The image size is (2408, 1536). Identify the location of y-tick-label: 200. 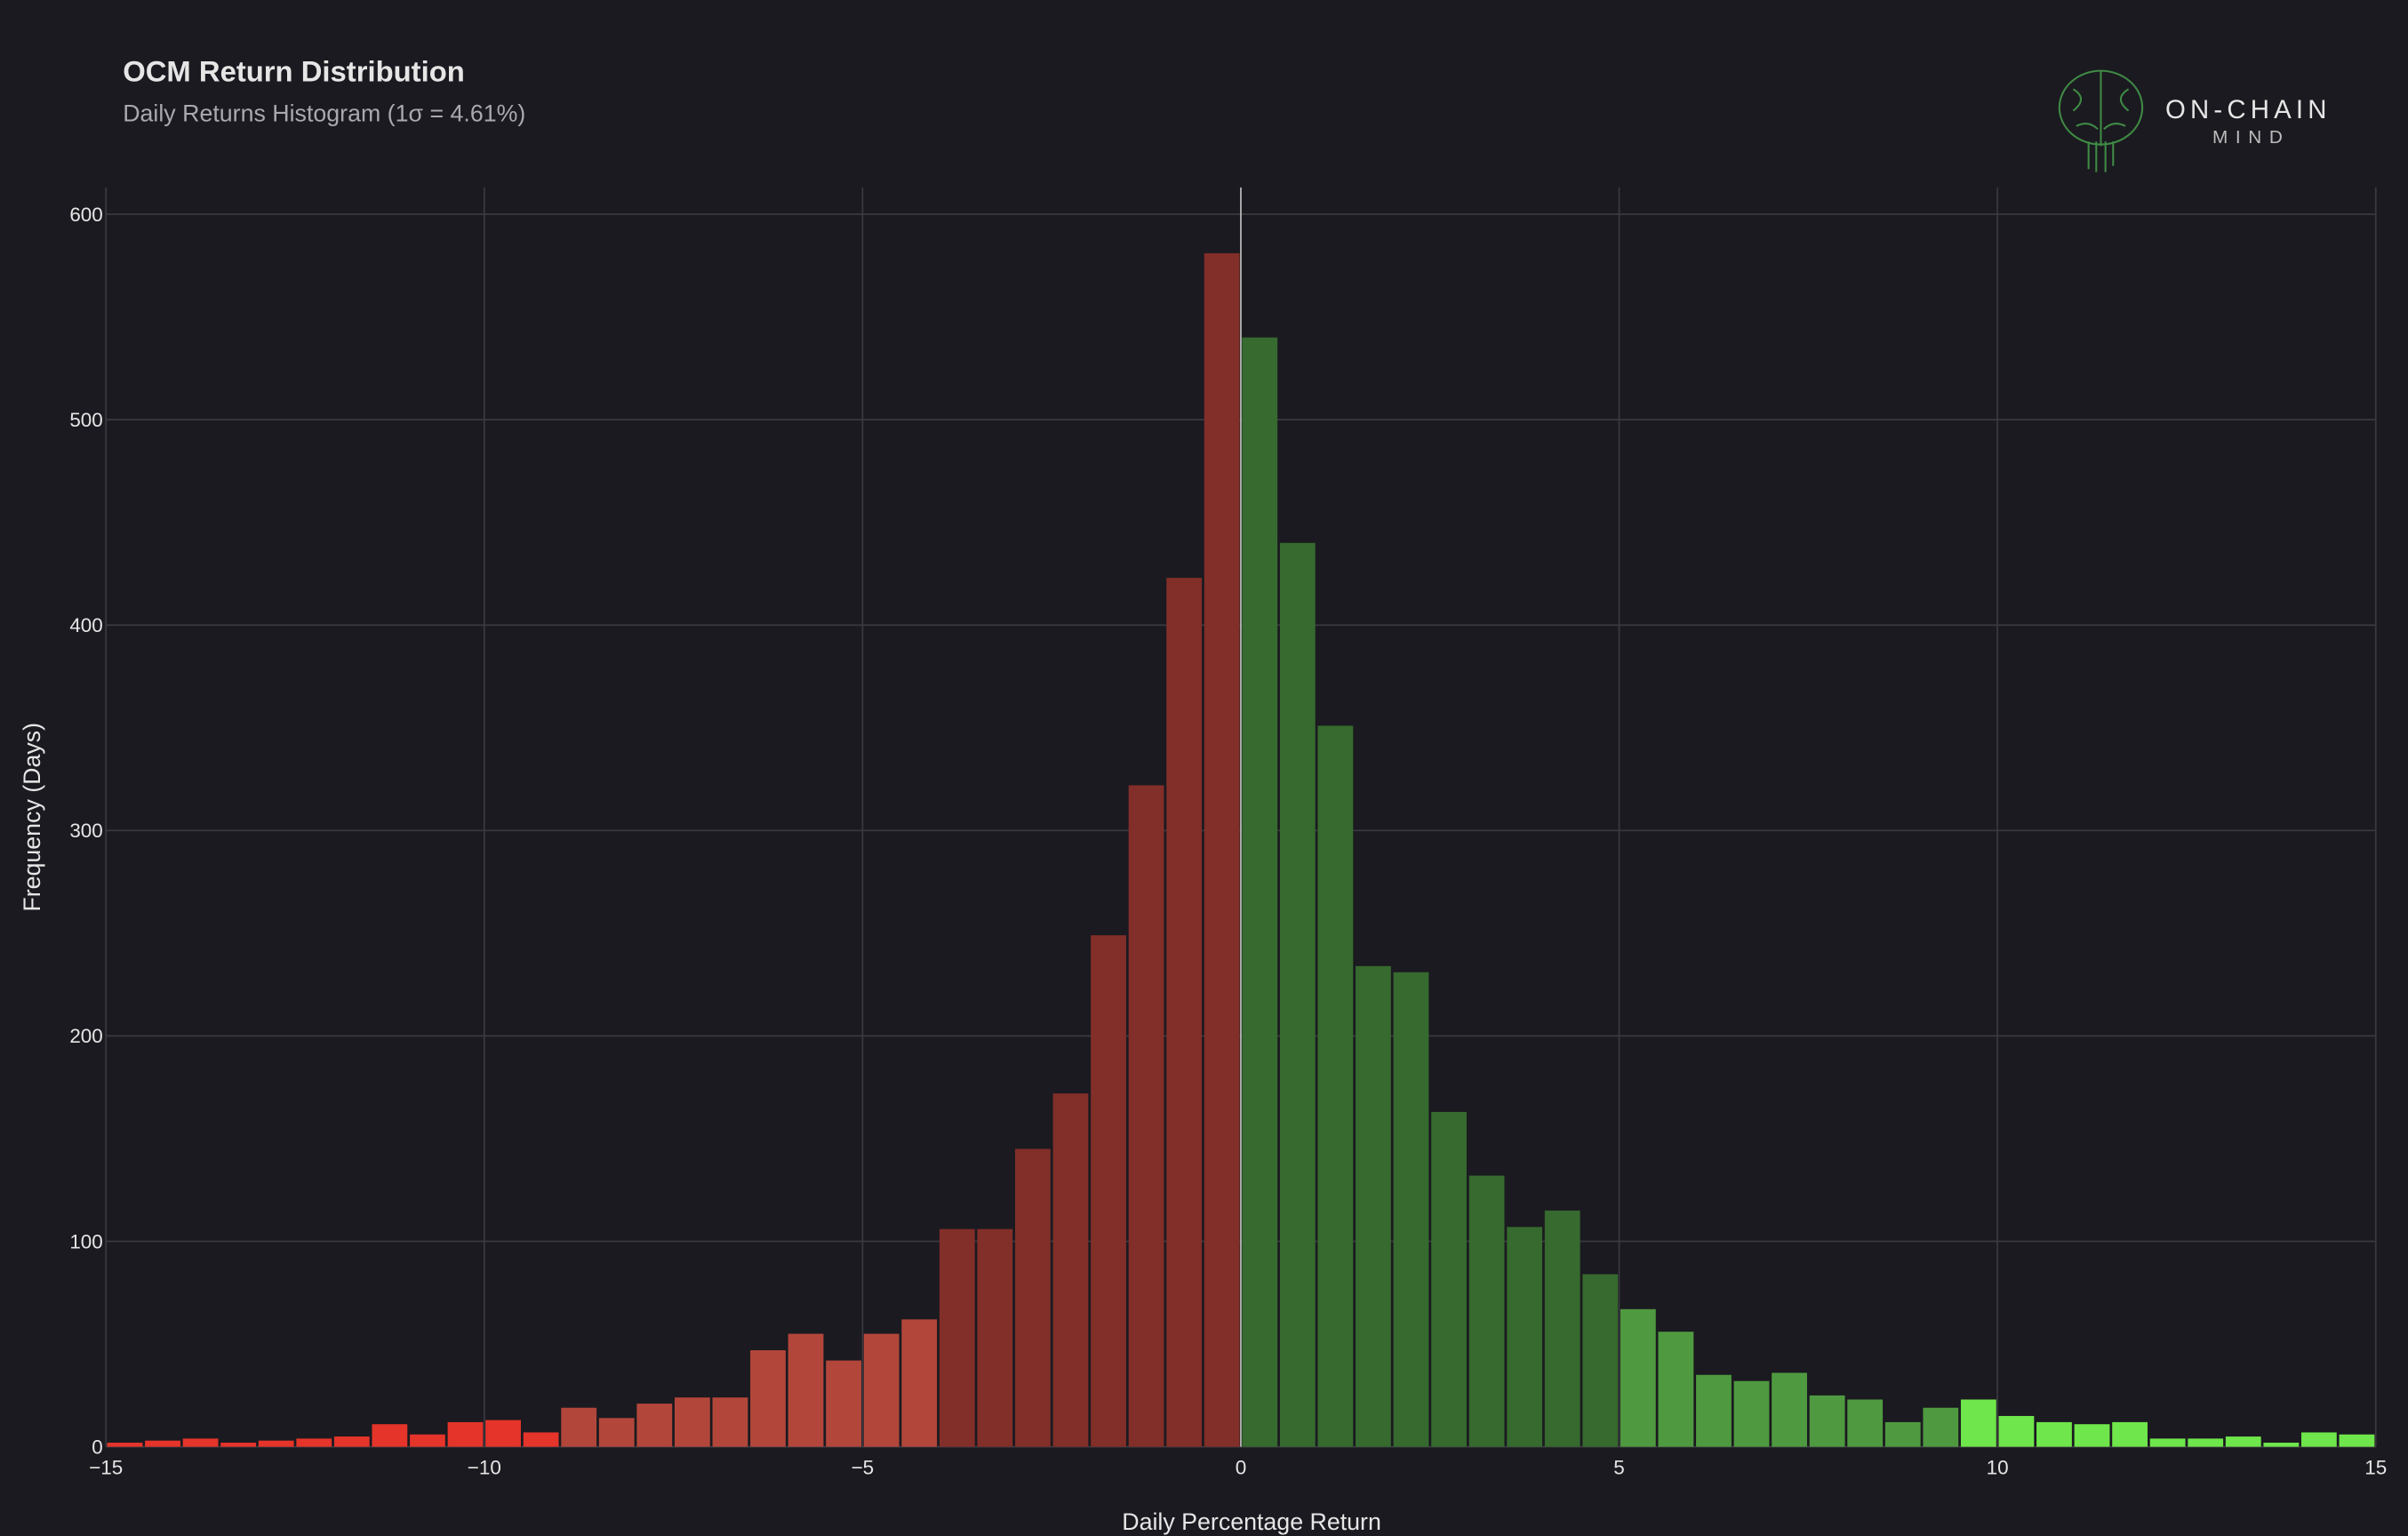
(85, 1036).